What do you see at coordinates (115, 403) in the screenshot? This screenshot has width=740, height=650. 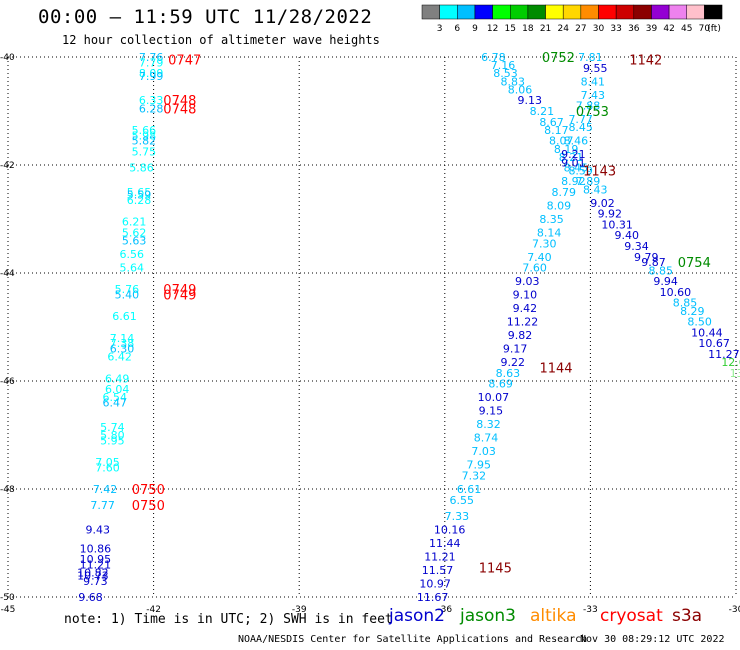 I see `wave-height-value: 6.47` at bounding box center [115, 403].